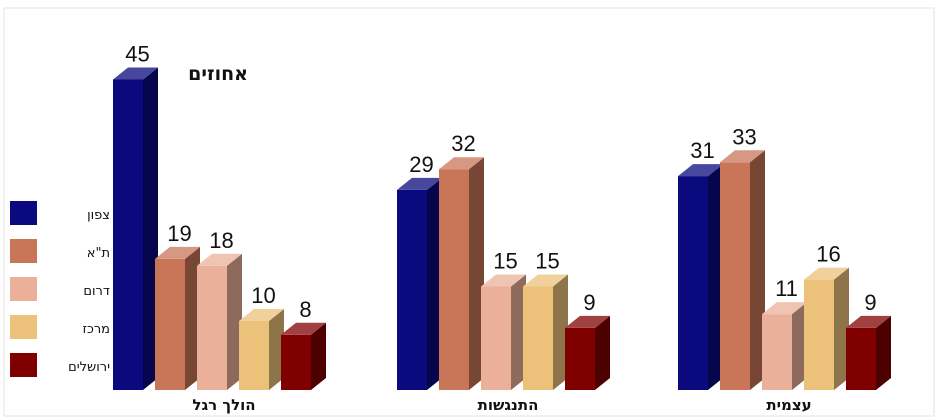 The image size is (940, 419). I want to click on category-label: התנגשות, so click(508, 405).